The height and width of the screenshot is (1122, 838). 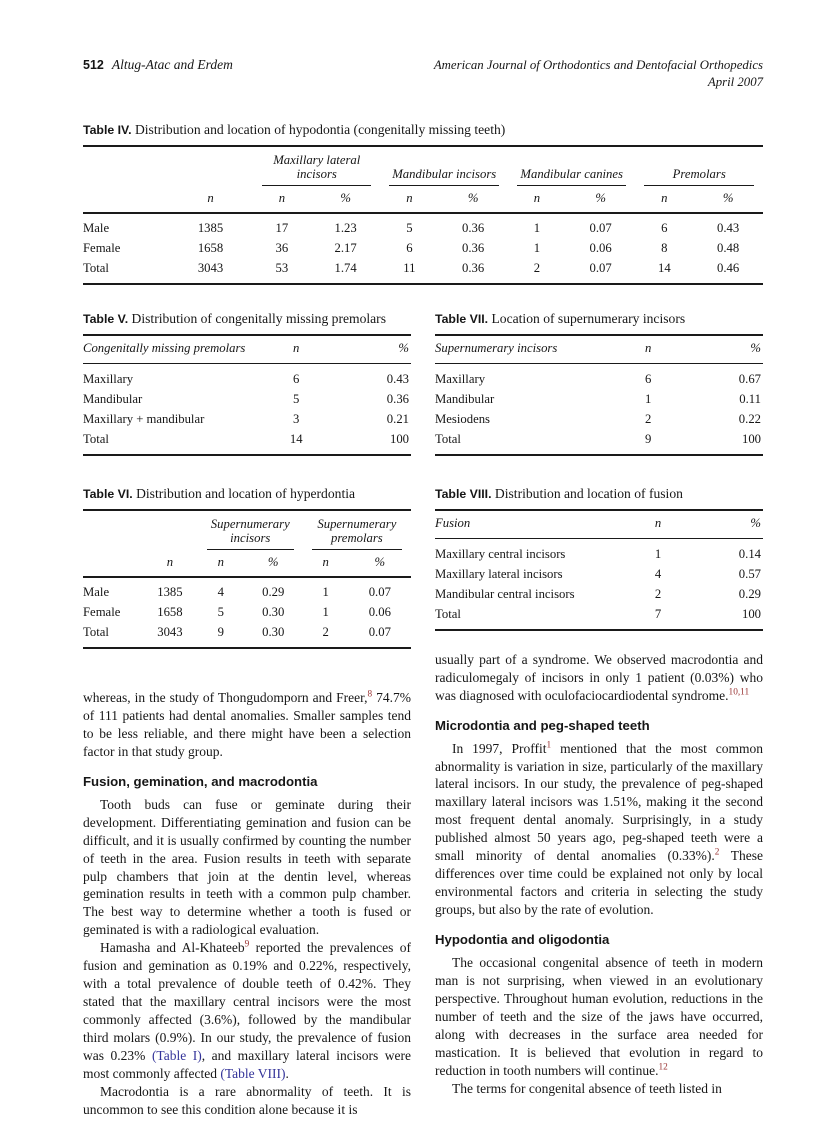 I want to click on section-heading: Fusion, gemination, and macrodontia, so click(x=200, y=781).